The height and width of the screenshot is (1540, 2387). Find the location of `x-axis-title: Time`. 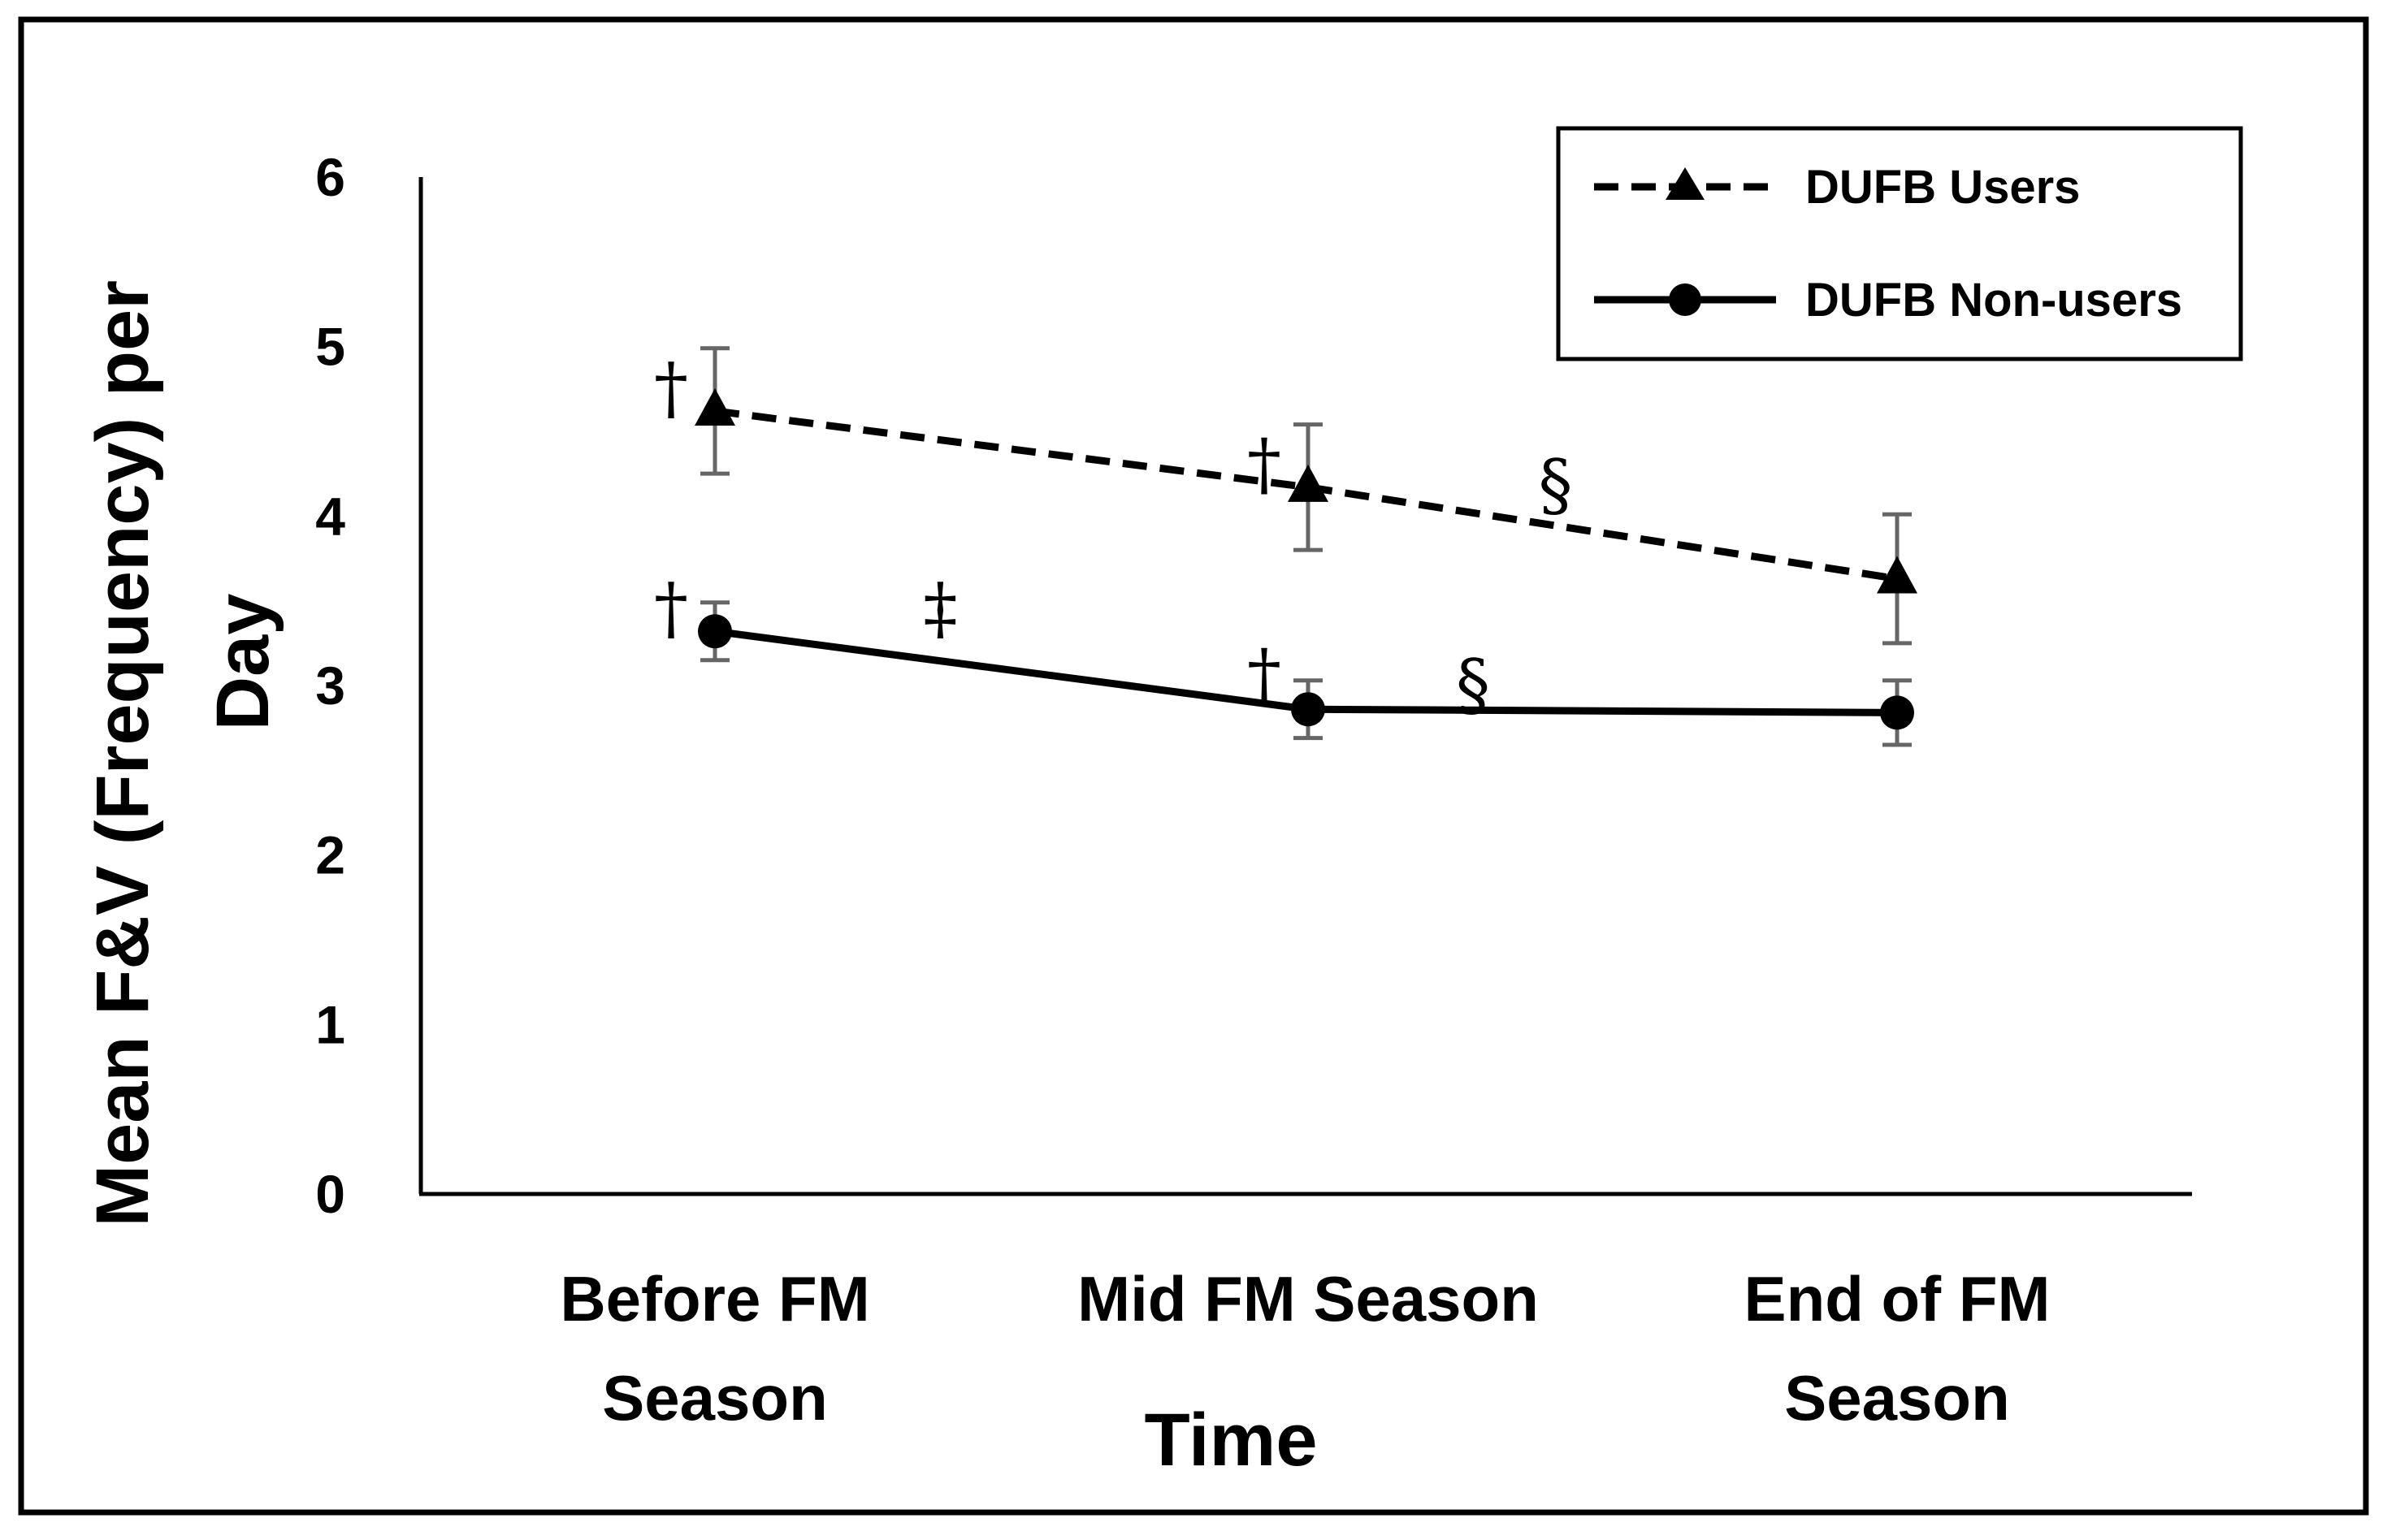

x-axis-title: Time is located at coordinates (1230, 1440).